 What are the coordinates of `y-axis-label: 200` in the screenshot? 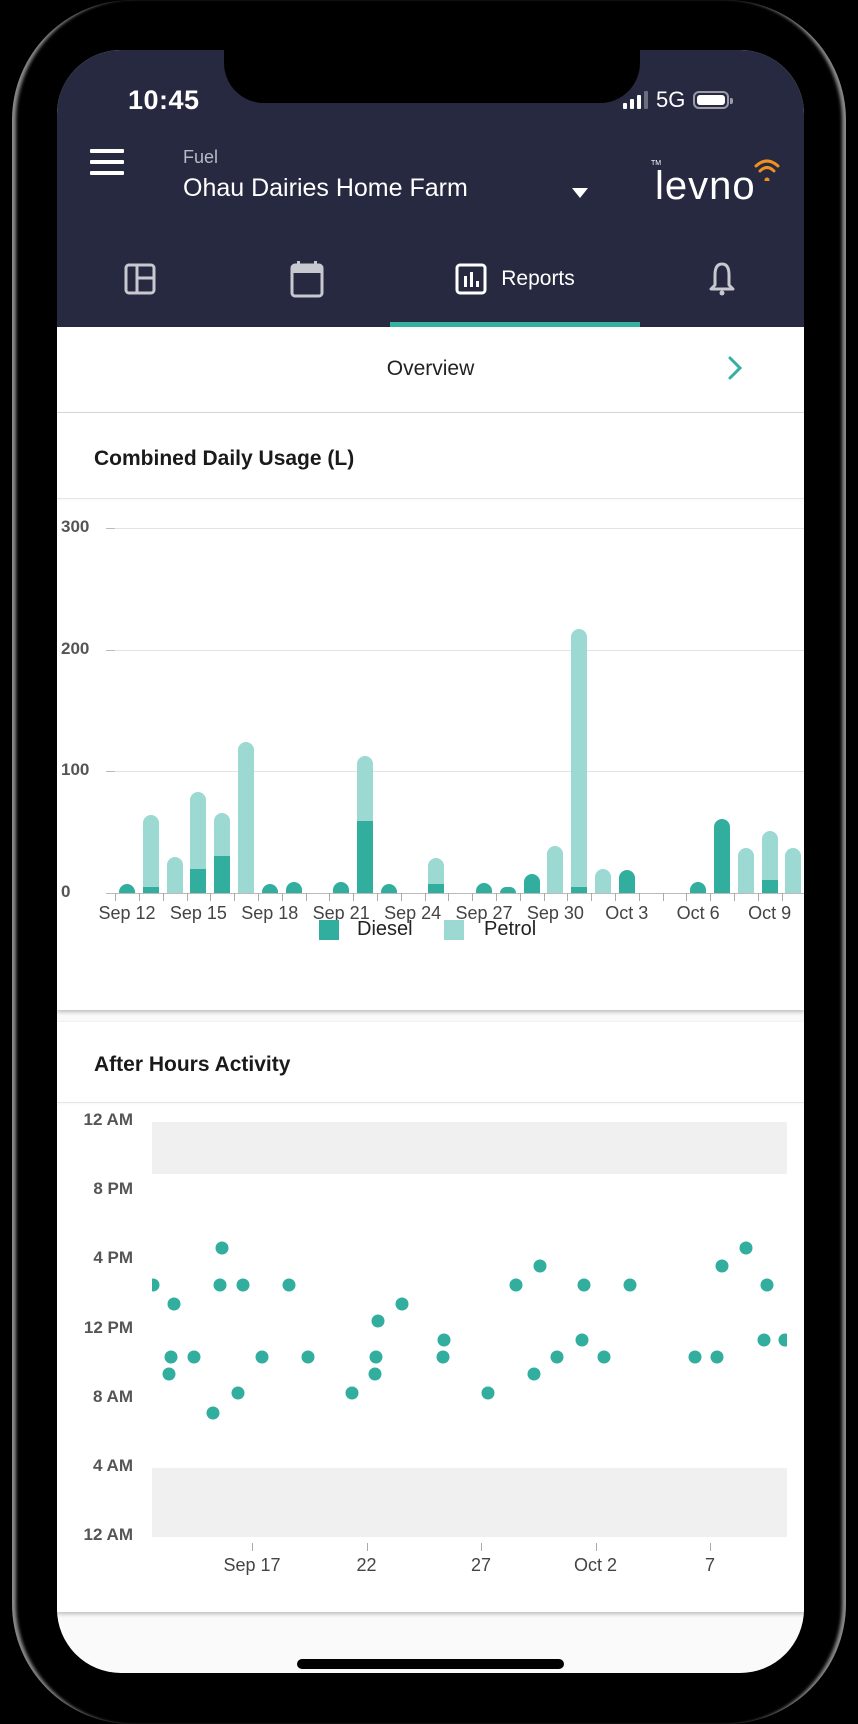 It's located at (75, 648).